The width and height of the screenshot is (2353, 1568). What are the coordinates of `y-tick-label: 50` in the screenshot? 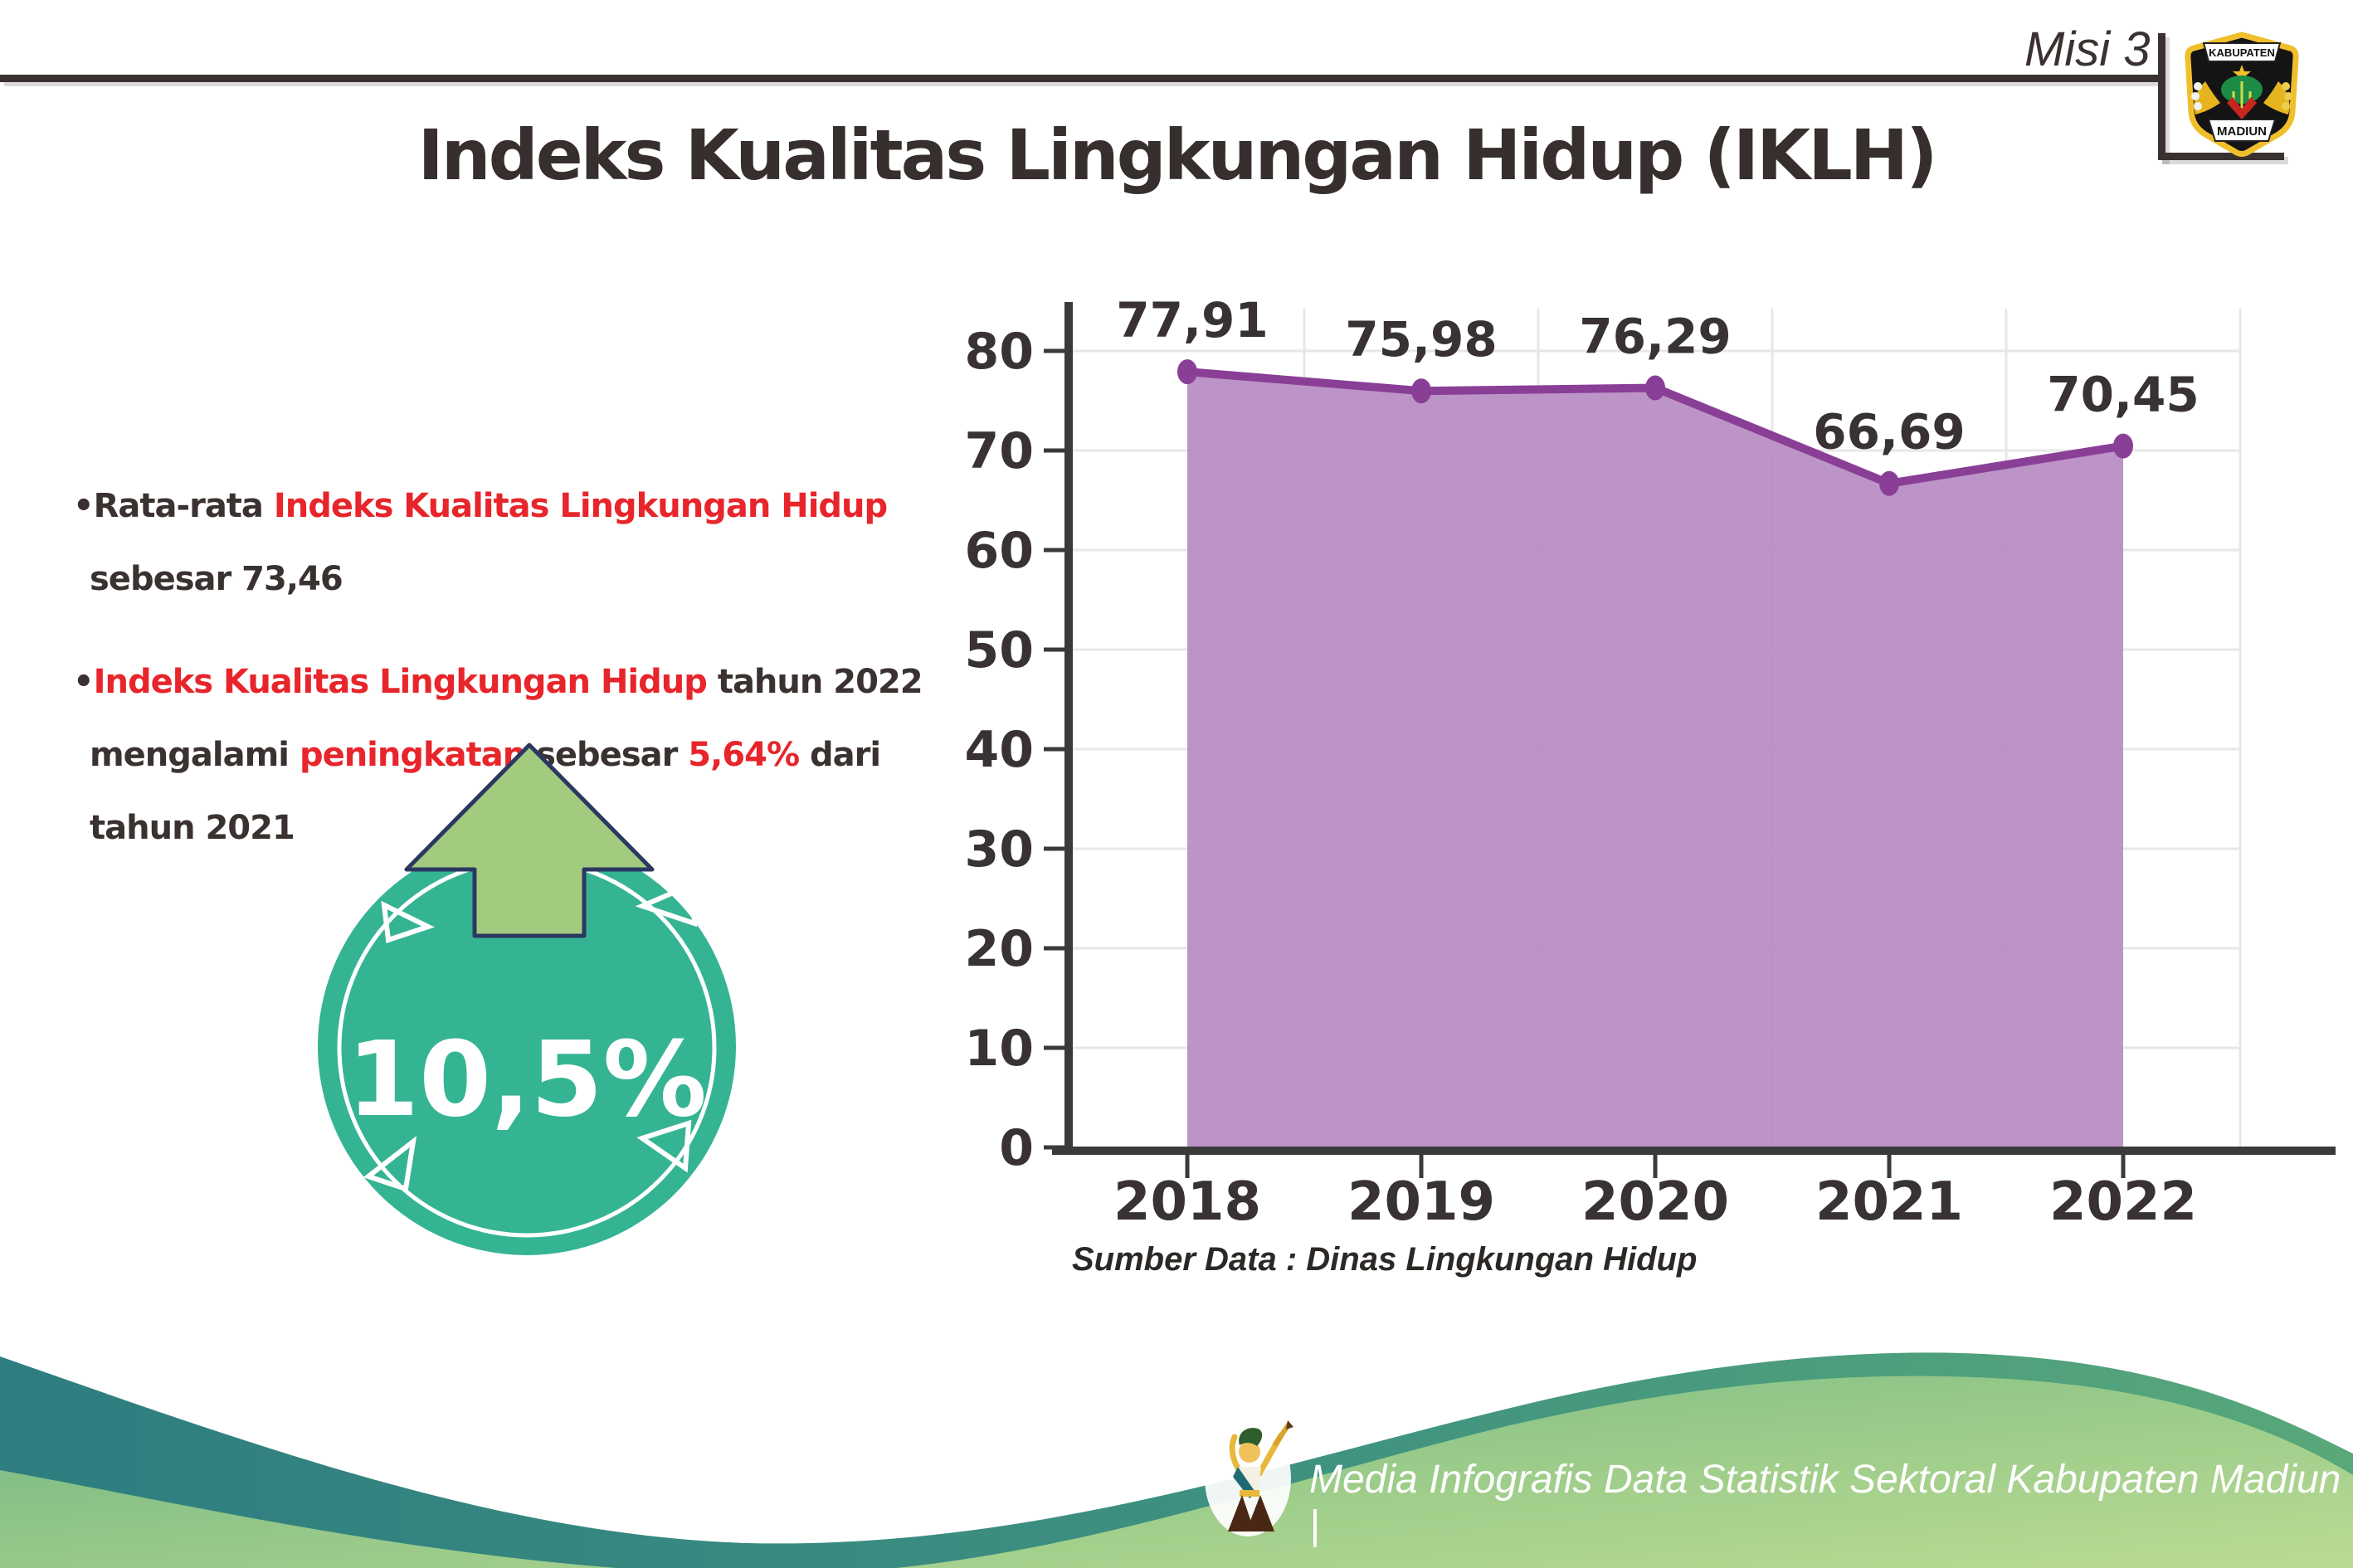 It's located at (1000, 650).